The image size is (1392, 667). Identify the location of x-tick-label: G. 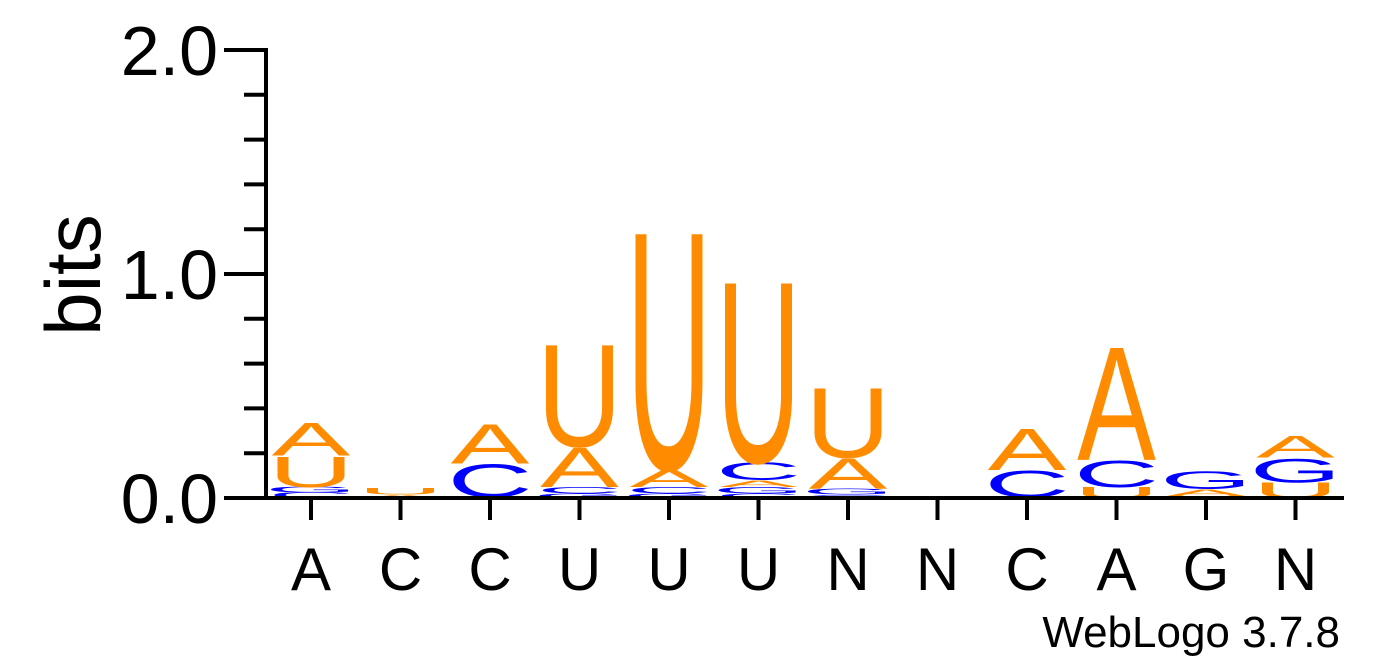
(1206, 569).